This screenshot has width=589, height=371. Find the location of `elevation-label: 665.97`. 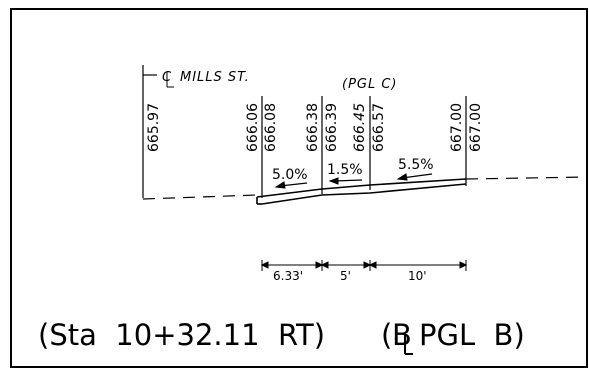

elevation-label: 665.97 is located at coordinates (154, 127).